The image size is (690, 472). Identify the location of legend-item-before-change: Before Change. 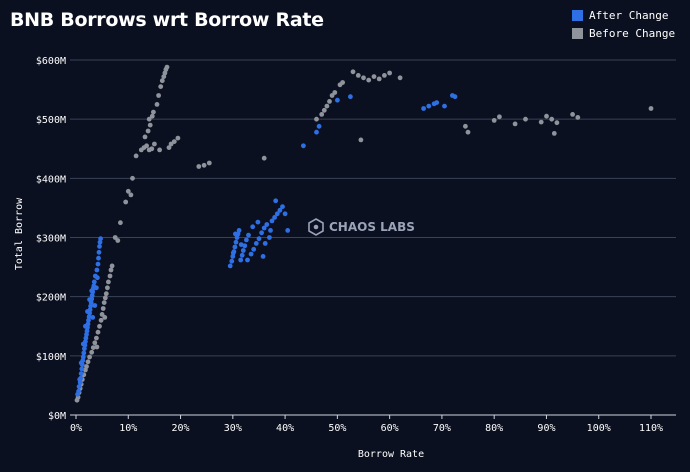
(623, 33).